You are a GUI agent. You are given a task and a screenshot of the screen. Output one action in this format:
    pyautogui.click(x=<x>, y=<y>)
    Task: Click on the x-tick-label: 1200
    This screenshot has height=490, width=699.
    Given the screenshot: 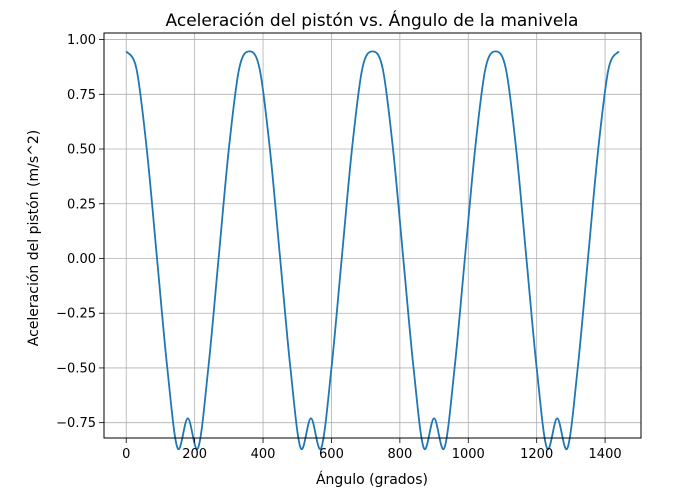 What is the action you would take?
    pyautogui.click(x=536, y=454)
    